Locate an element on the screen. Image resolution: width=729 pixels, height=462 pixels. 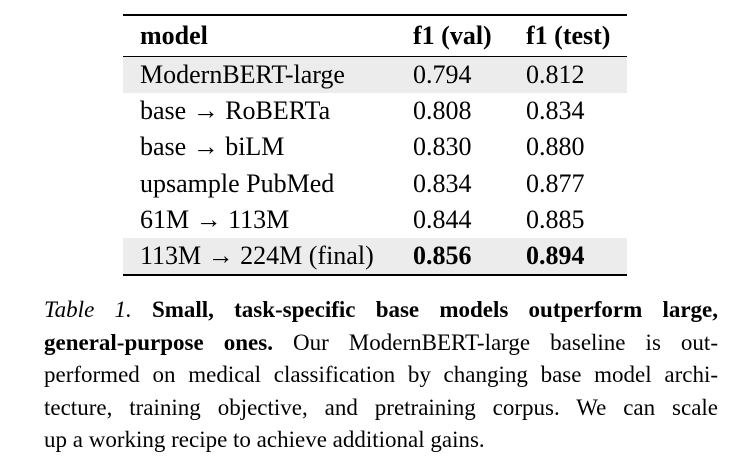
table-row: ModernBERT-large 0.794 0.812 is located at coordinates (375, 75).